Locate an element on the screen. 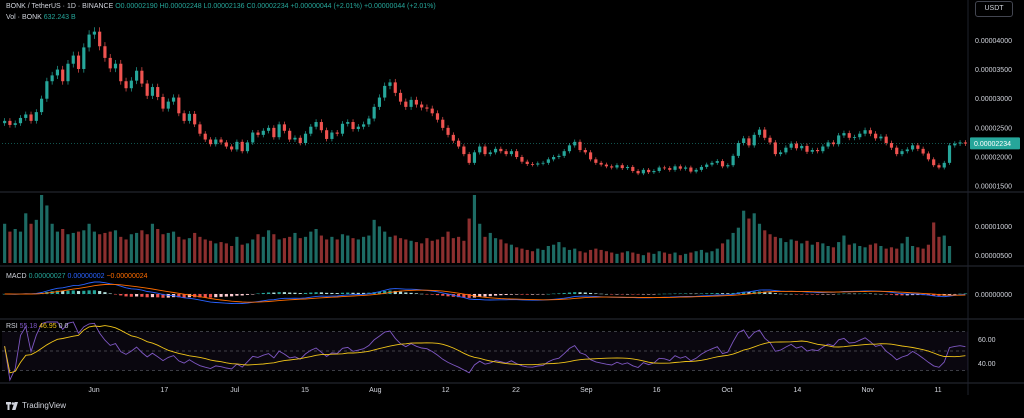  branding-label: TradingView is located at coordinates (44, 405).